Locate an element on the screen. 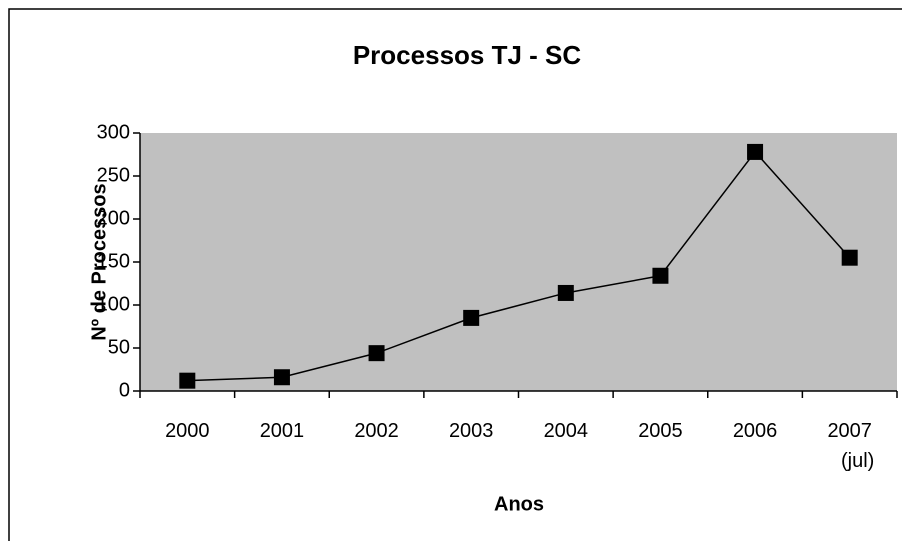 This screenshot has height=541, width=902. x-tick-label: 2006 is located at coordinates (755, 431).